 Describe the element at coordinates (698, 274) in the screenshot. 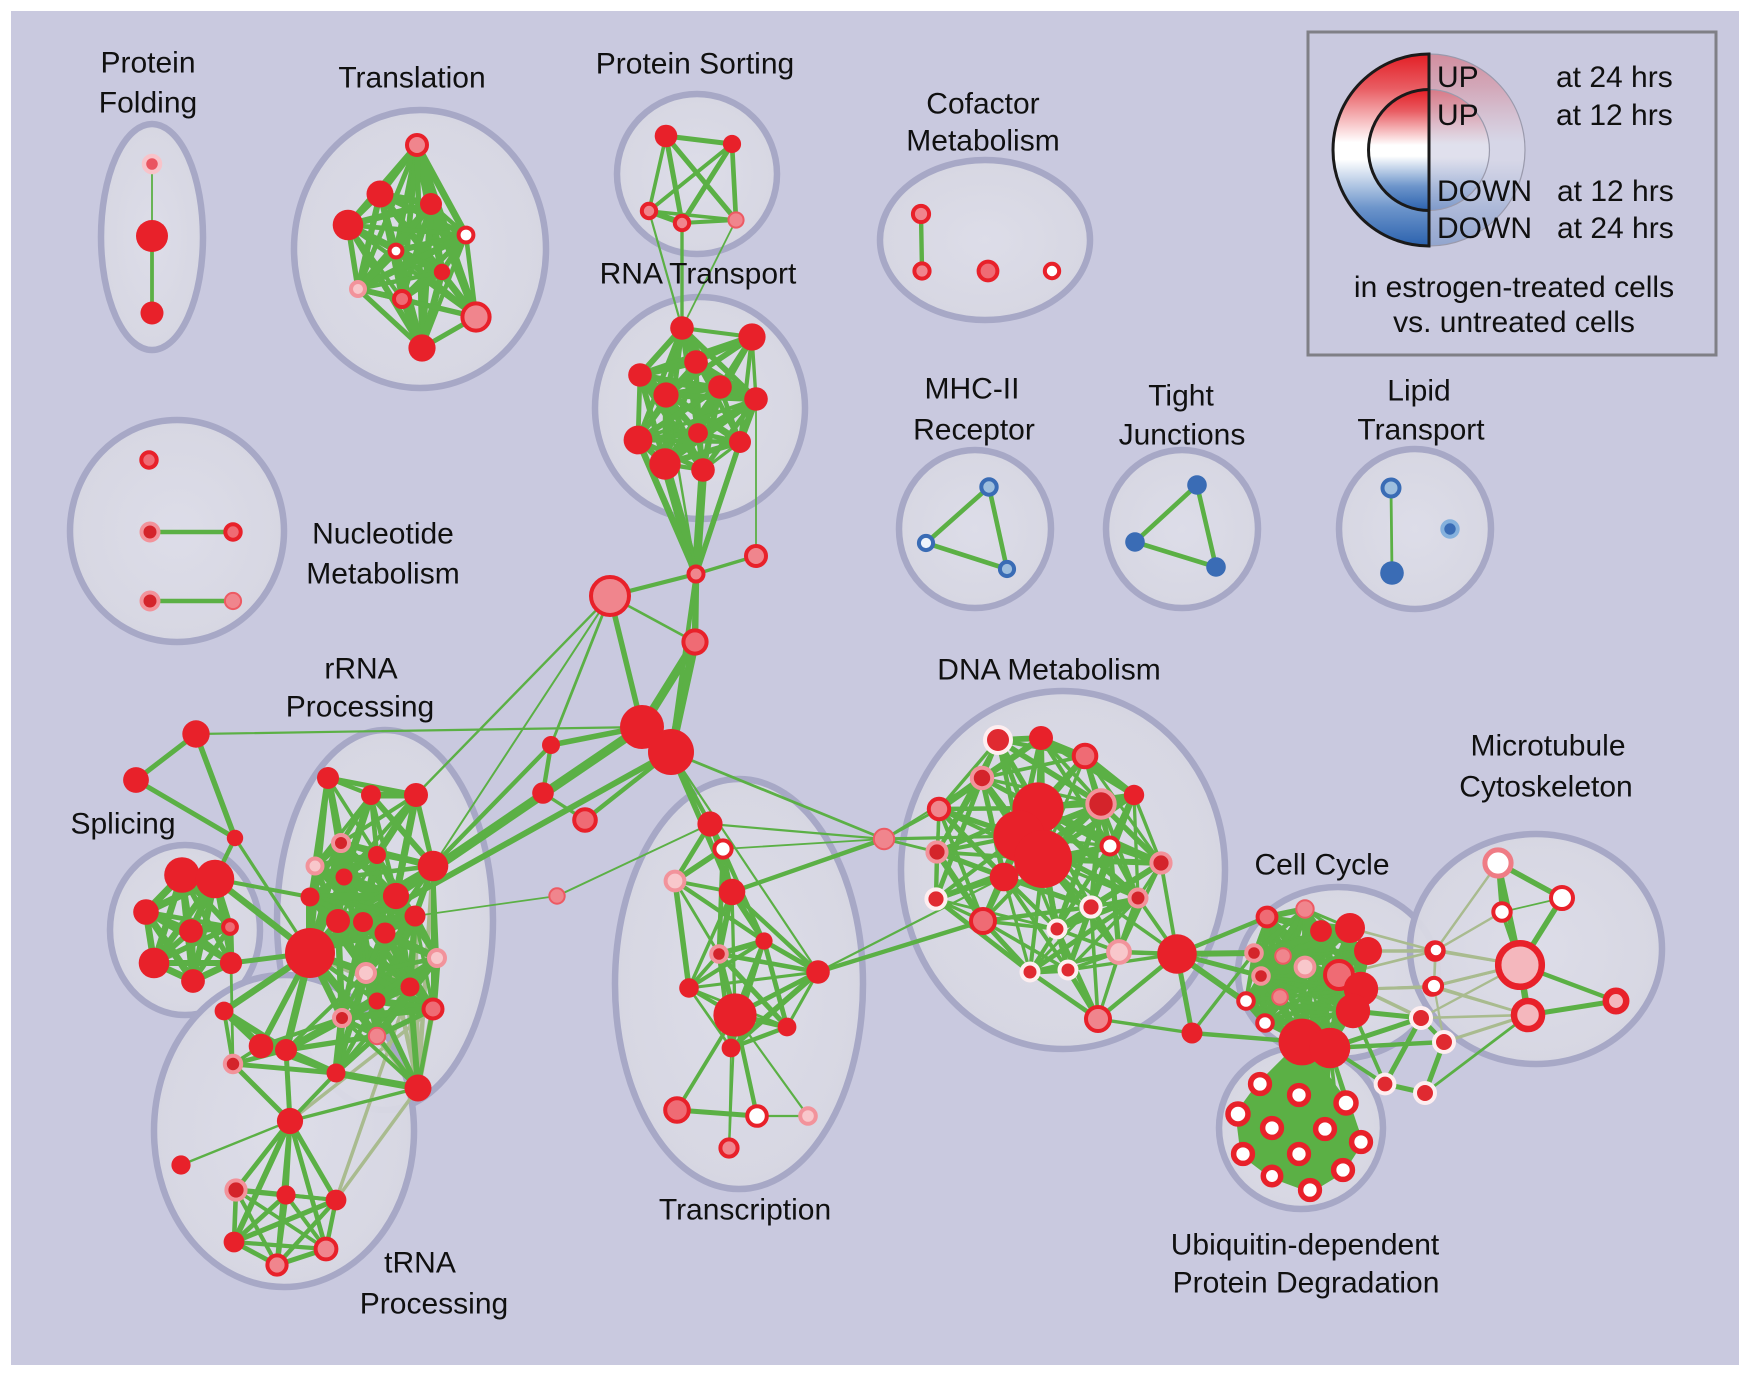

I see `svg-text: RNA Transport` at that location.